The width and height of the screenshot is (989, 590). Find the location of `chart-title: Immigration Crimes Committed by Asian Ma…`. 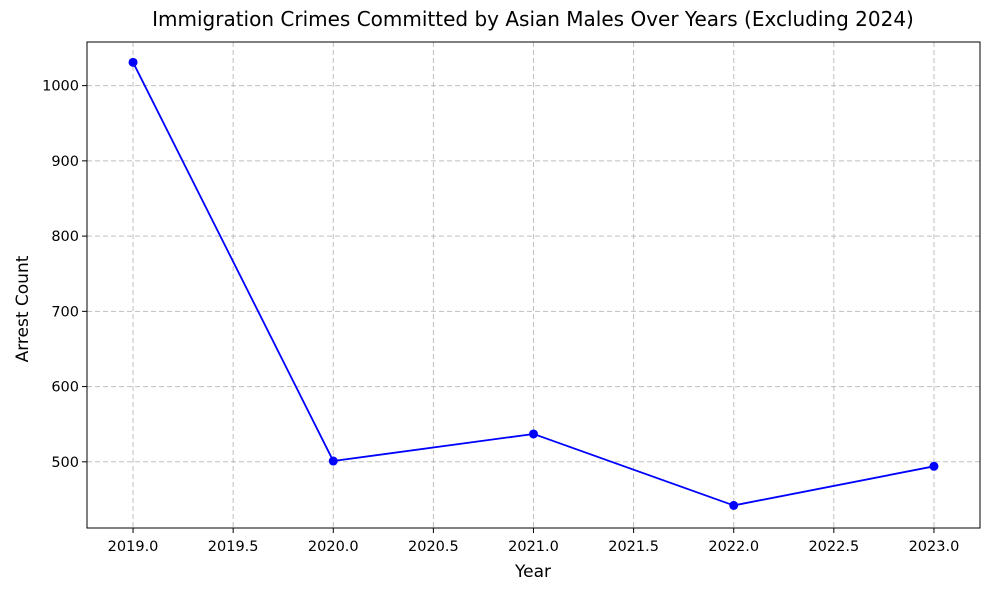

chart-title: Immigration Crimes Committed by Asian Ma… is located at coordinates (533, 19).